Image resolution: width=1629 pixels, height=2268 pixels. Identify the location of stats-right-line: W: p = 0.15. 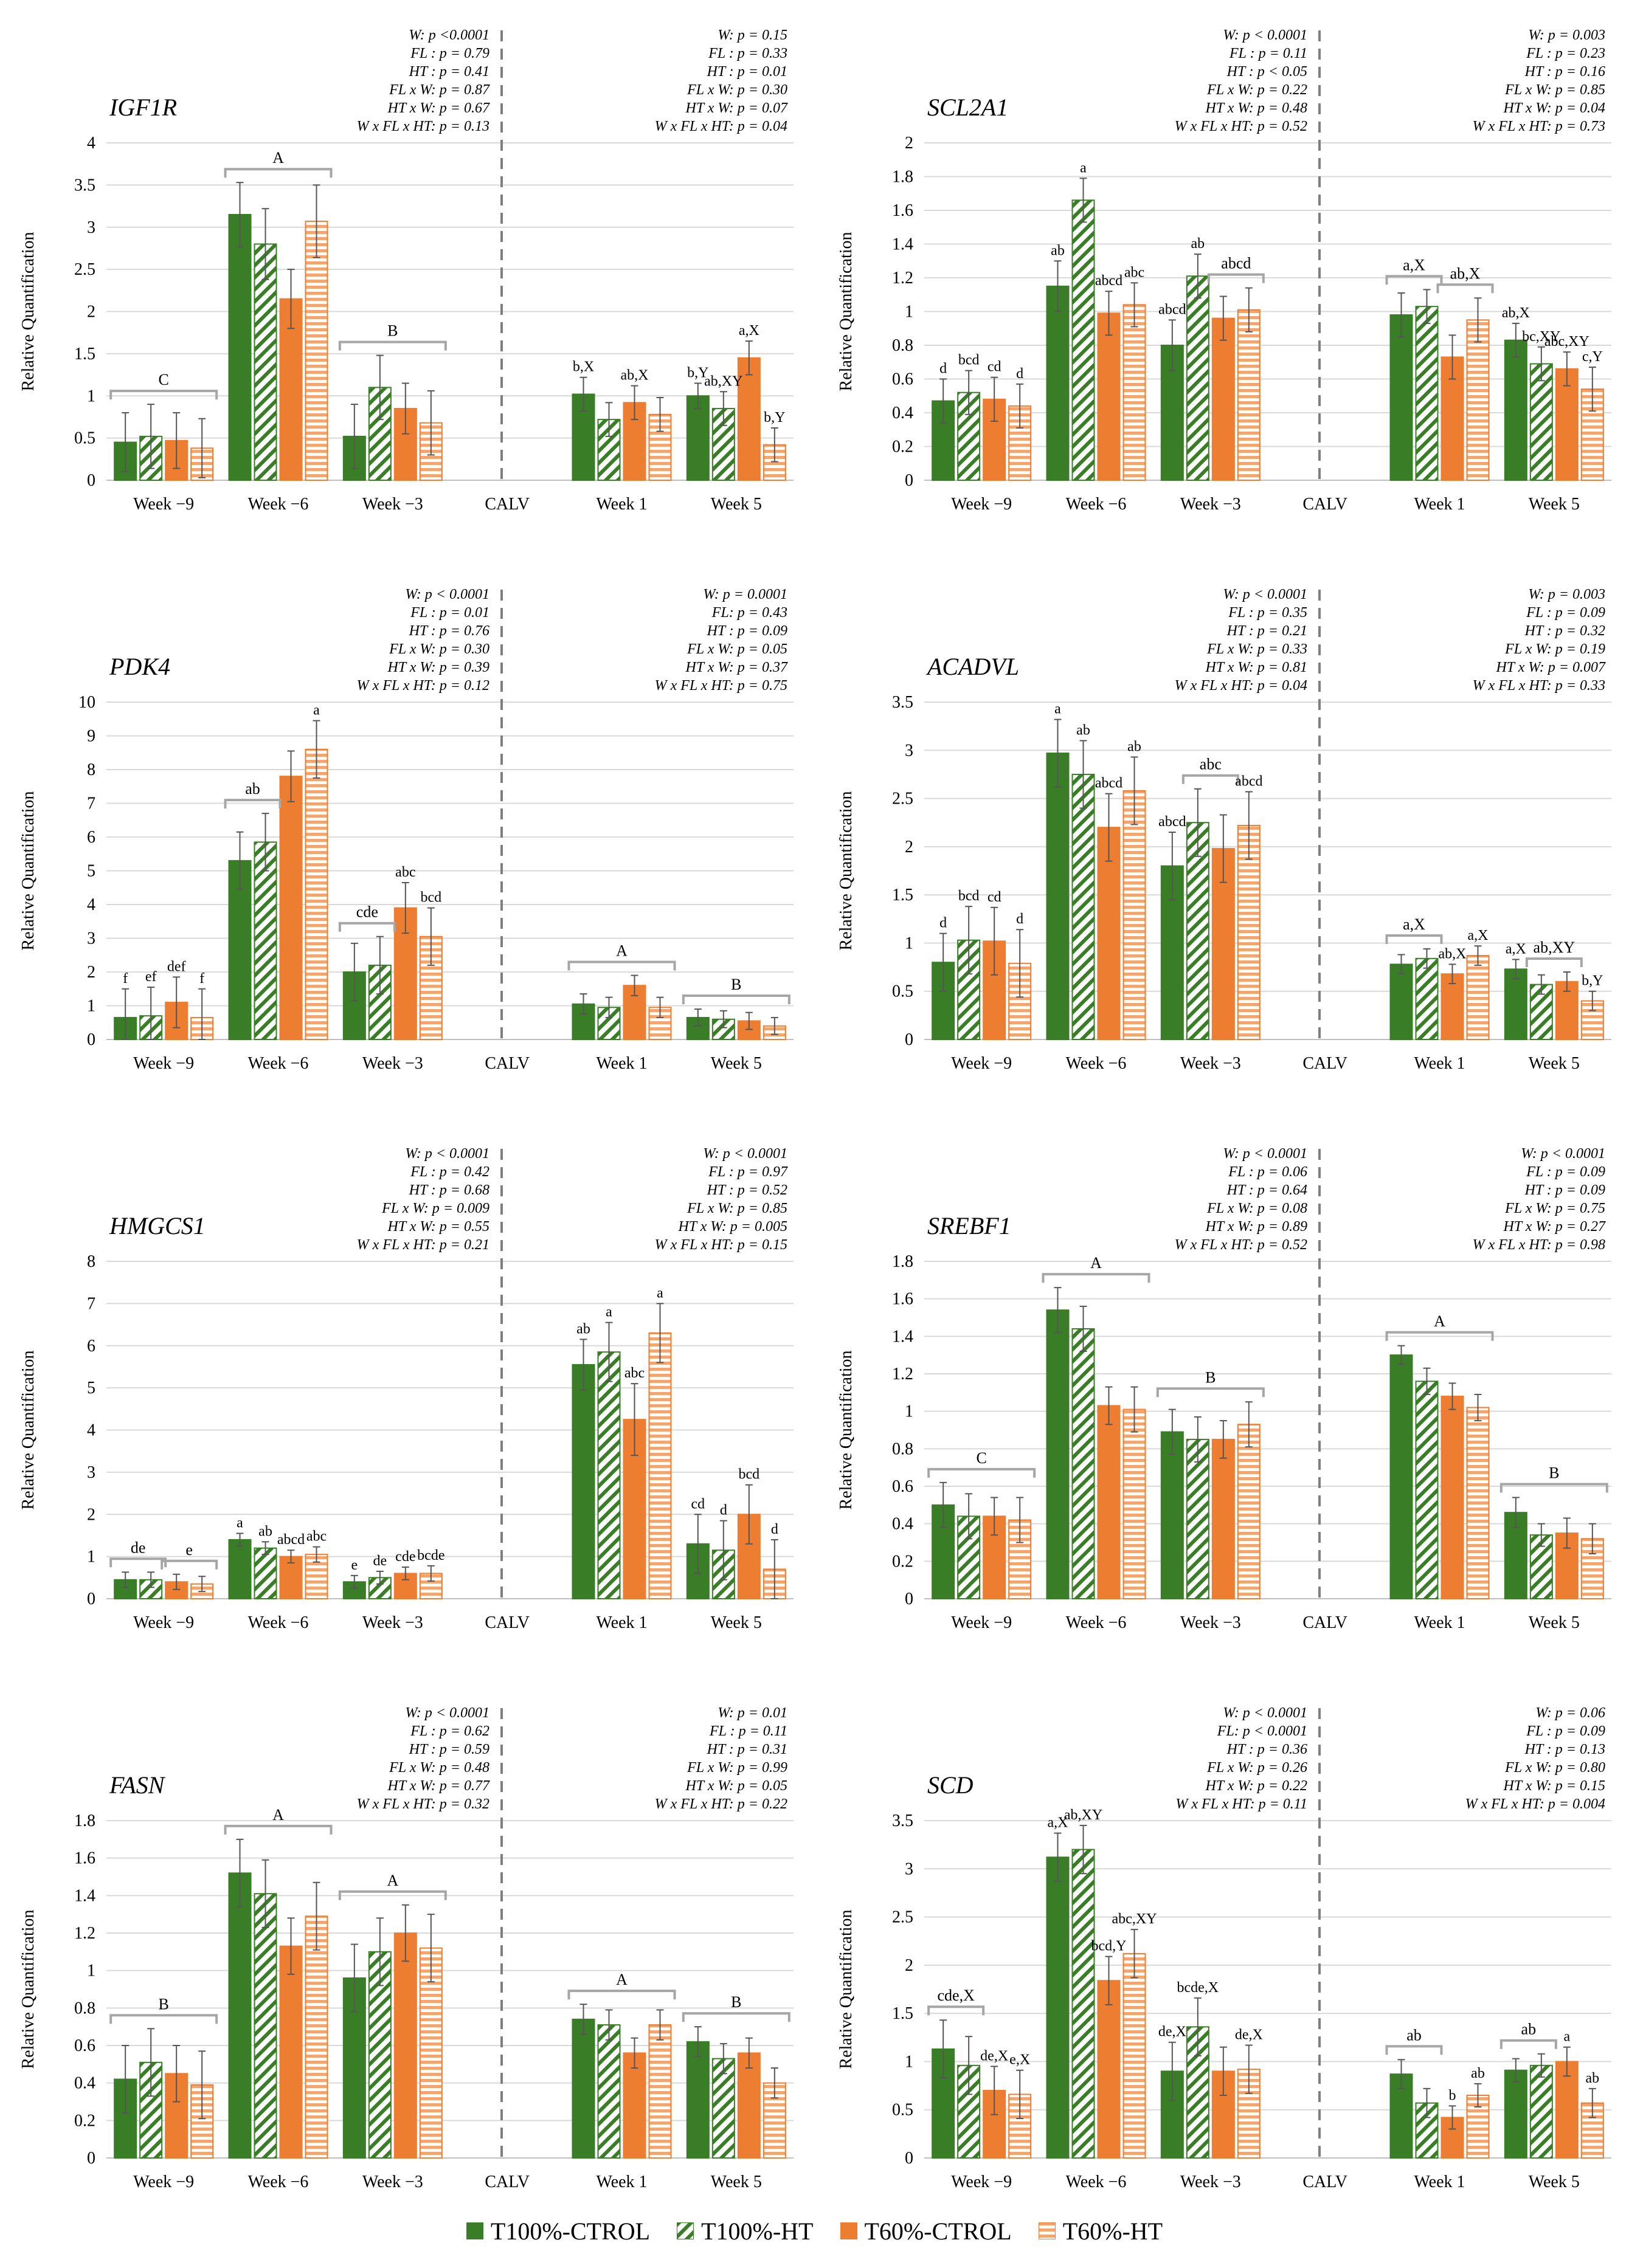
(752, 35).